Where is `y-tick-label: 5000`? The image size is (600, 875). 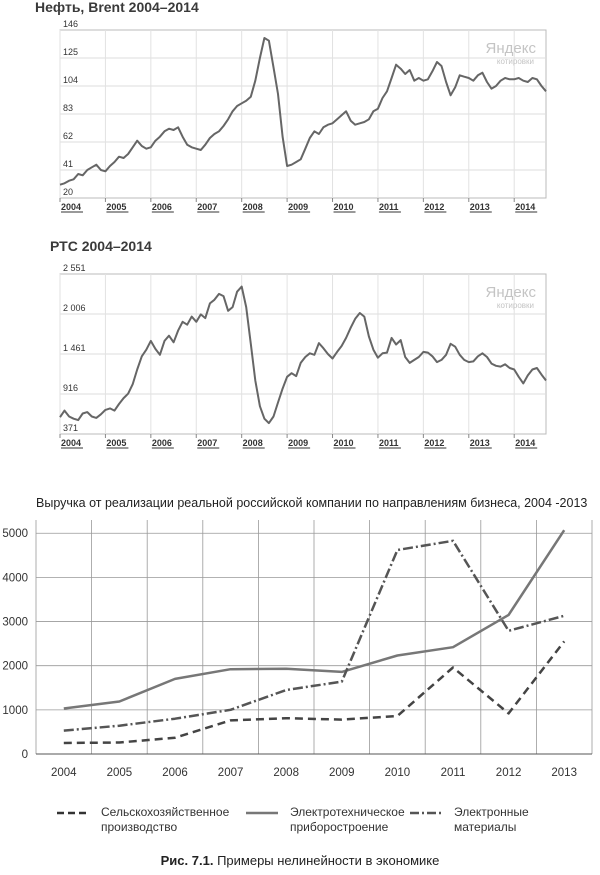
y-tick-label: 5000 is located at coordinates (15, 534).